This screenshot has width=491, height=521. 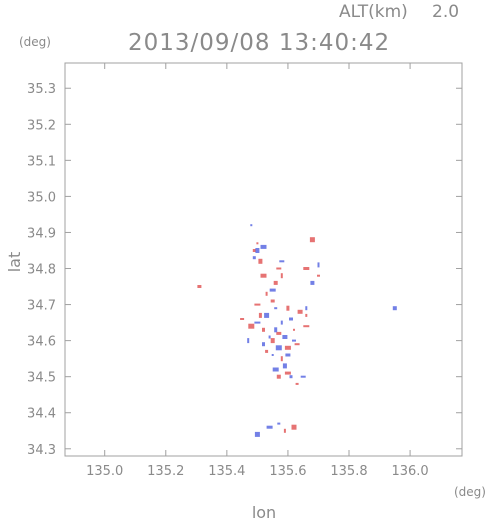 What do you see at coordinates (41, 378) in the screenshot?
I see `y-tick-label: 34.5` at bounding box center [41, 378].